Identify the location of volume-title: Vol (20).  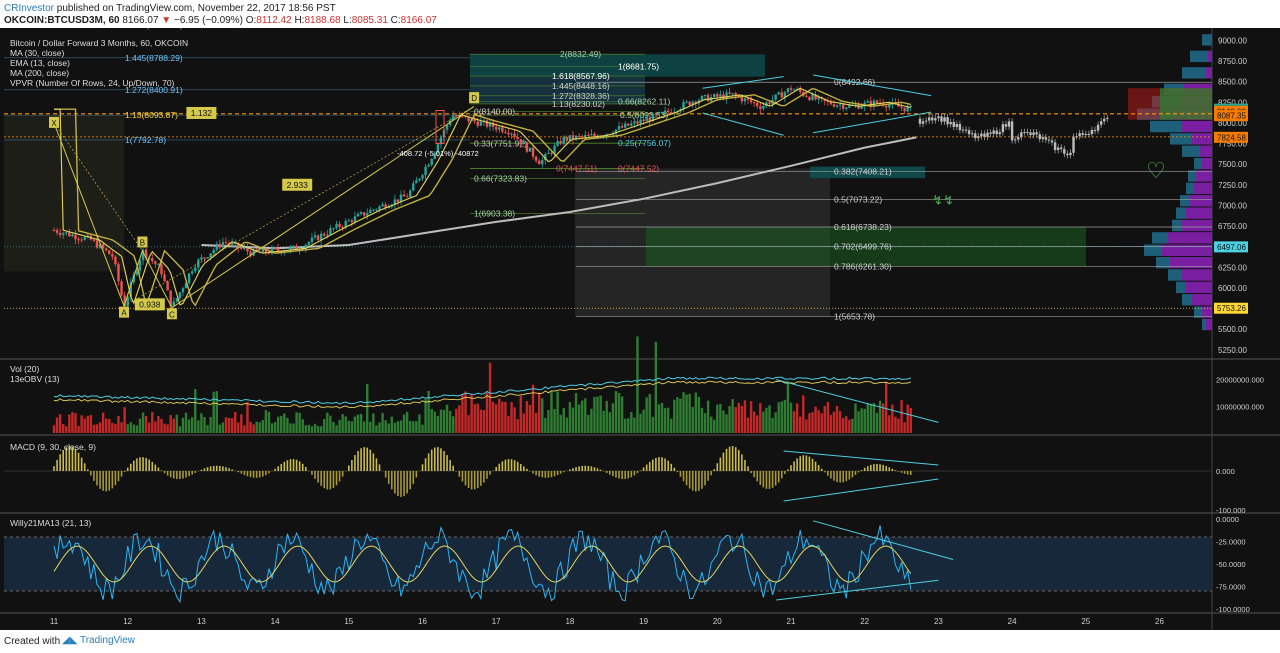
(25, 369).